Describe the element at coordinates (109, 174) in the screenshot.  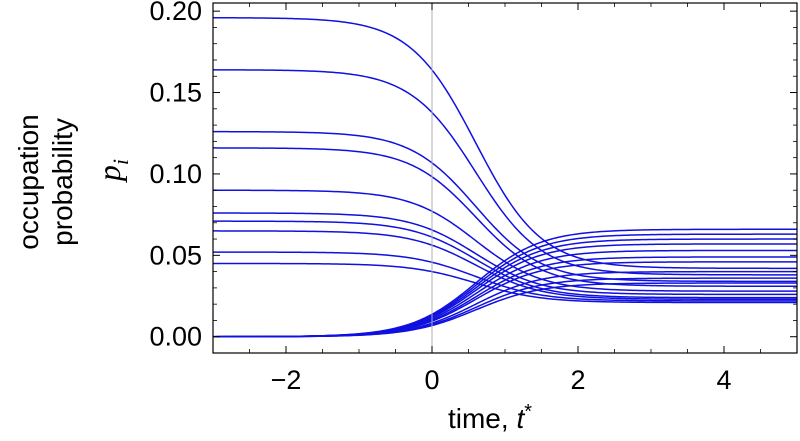
I see `y-axis-title-p: p` at that location.